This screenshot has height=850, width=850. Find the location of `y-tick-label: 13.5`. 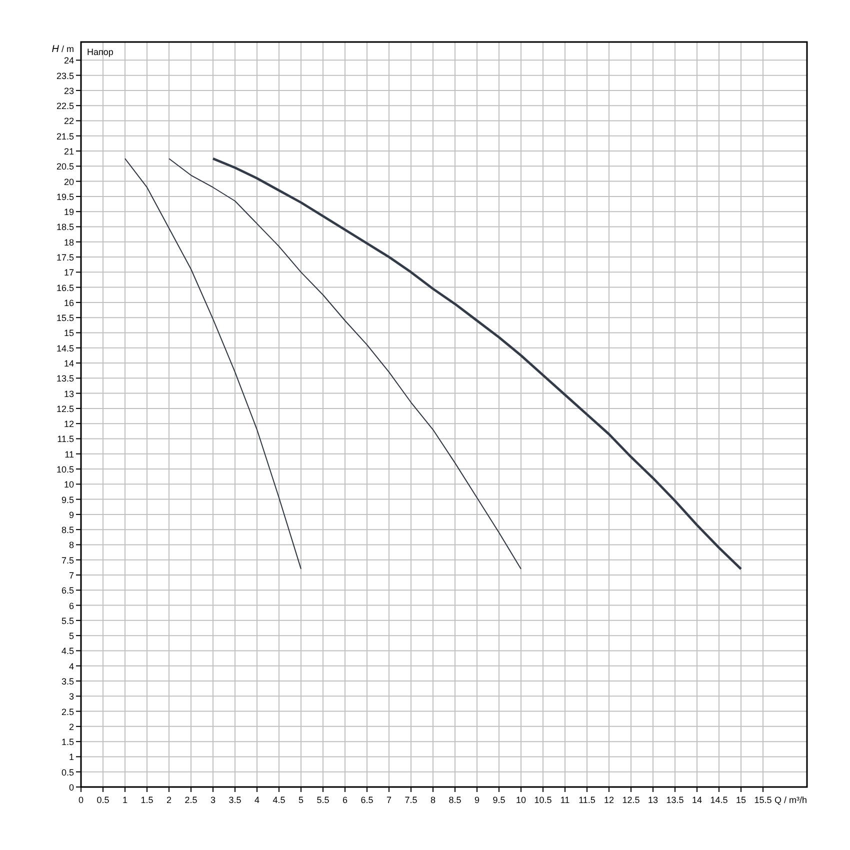

y-tick-label: 13.5 is located at coordinates (65, 379).